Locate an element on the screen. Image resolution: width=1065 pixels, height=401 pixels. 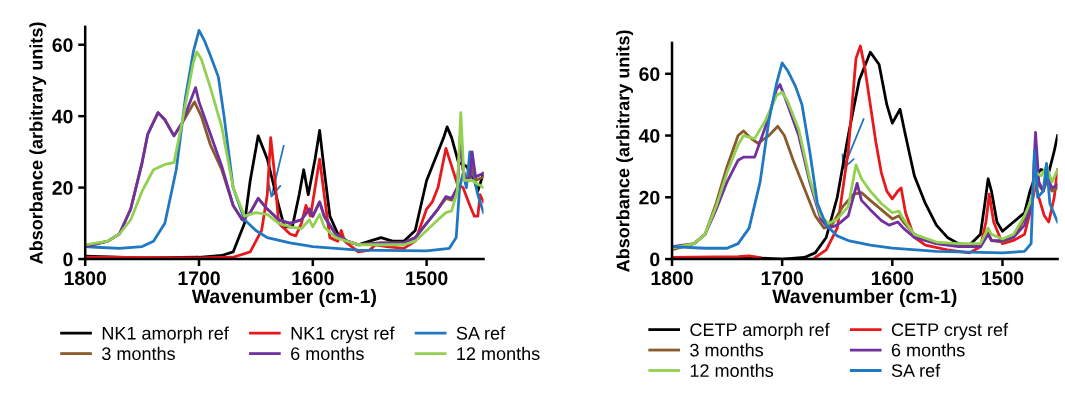
legend-label: NK1 amorph ref is located at coordinates (165, 335).